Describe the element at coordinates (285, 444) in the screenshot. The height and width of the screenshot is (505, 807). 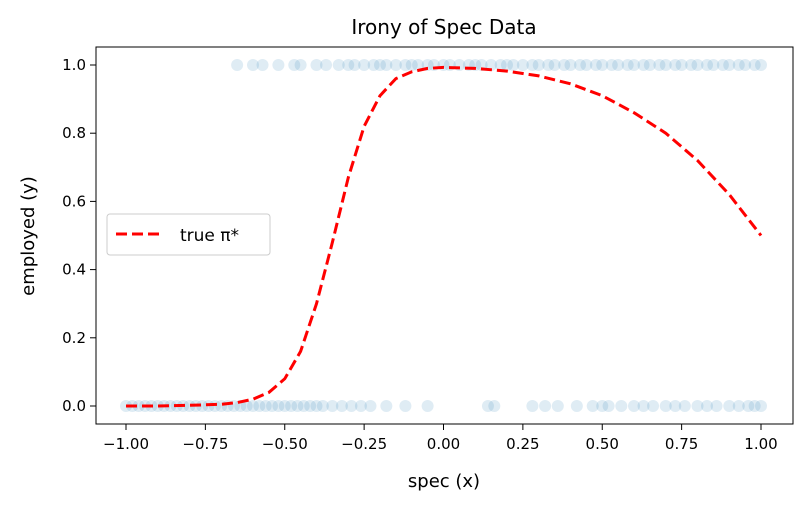
I see `x-tick-label: −0.50` at that location.